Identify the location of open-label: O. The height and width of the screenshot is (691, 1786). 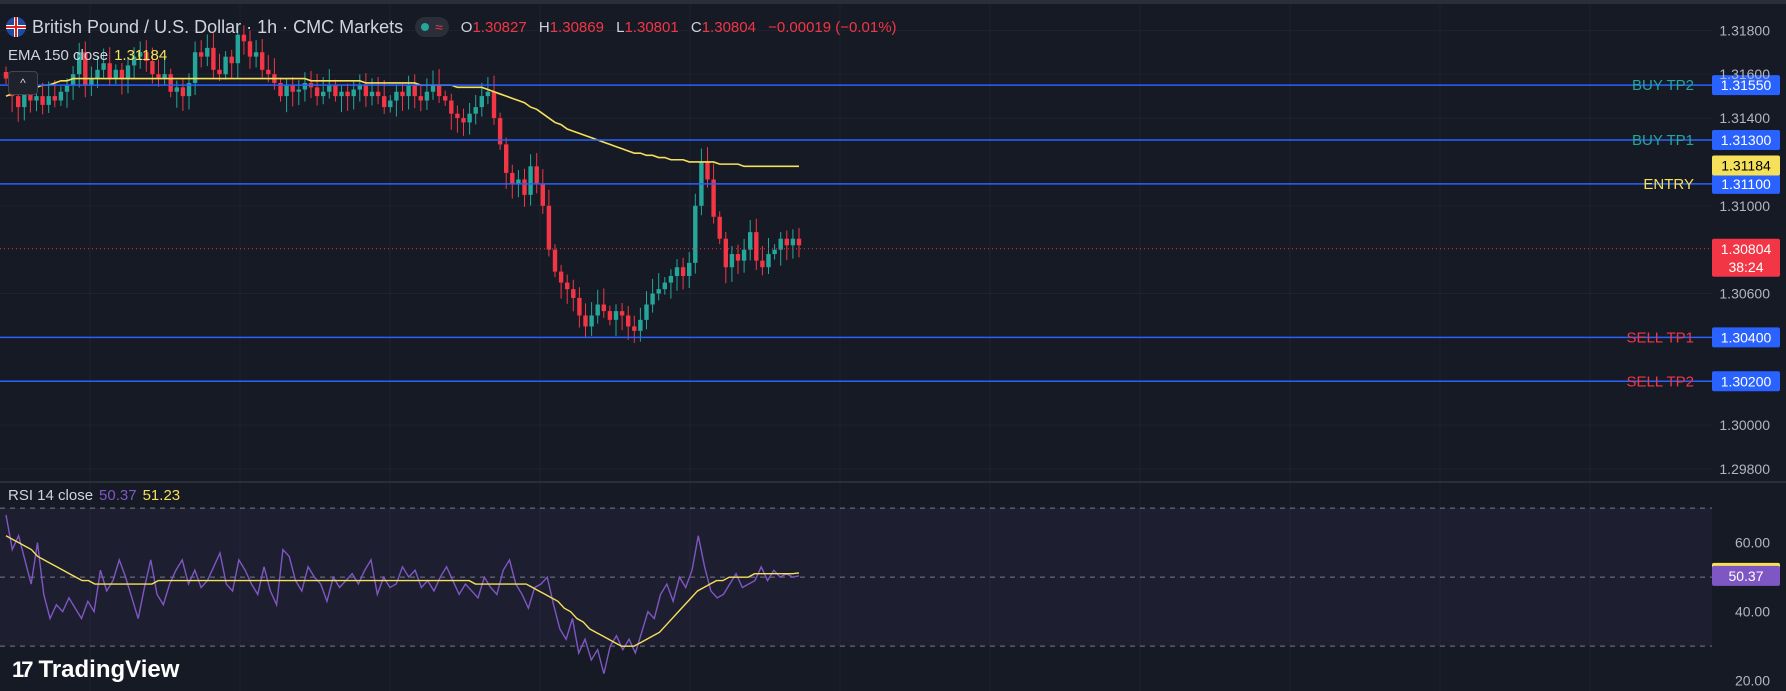
(466, 27).